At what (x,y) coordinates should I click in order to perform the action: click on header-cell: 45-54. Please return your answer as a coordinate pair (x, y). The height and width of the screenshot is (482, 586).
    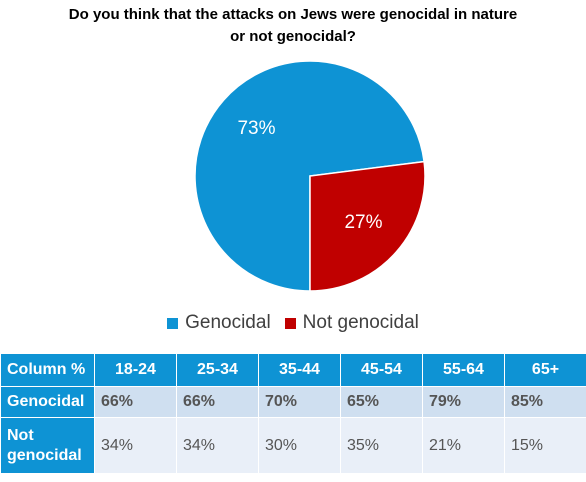
    Looking at the image, I should click on (381, 370).